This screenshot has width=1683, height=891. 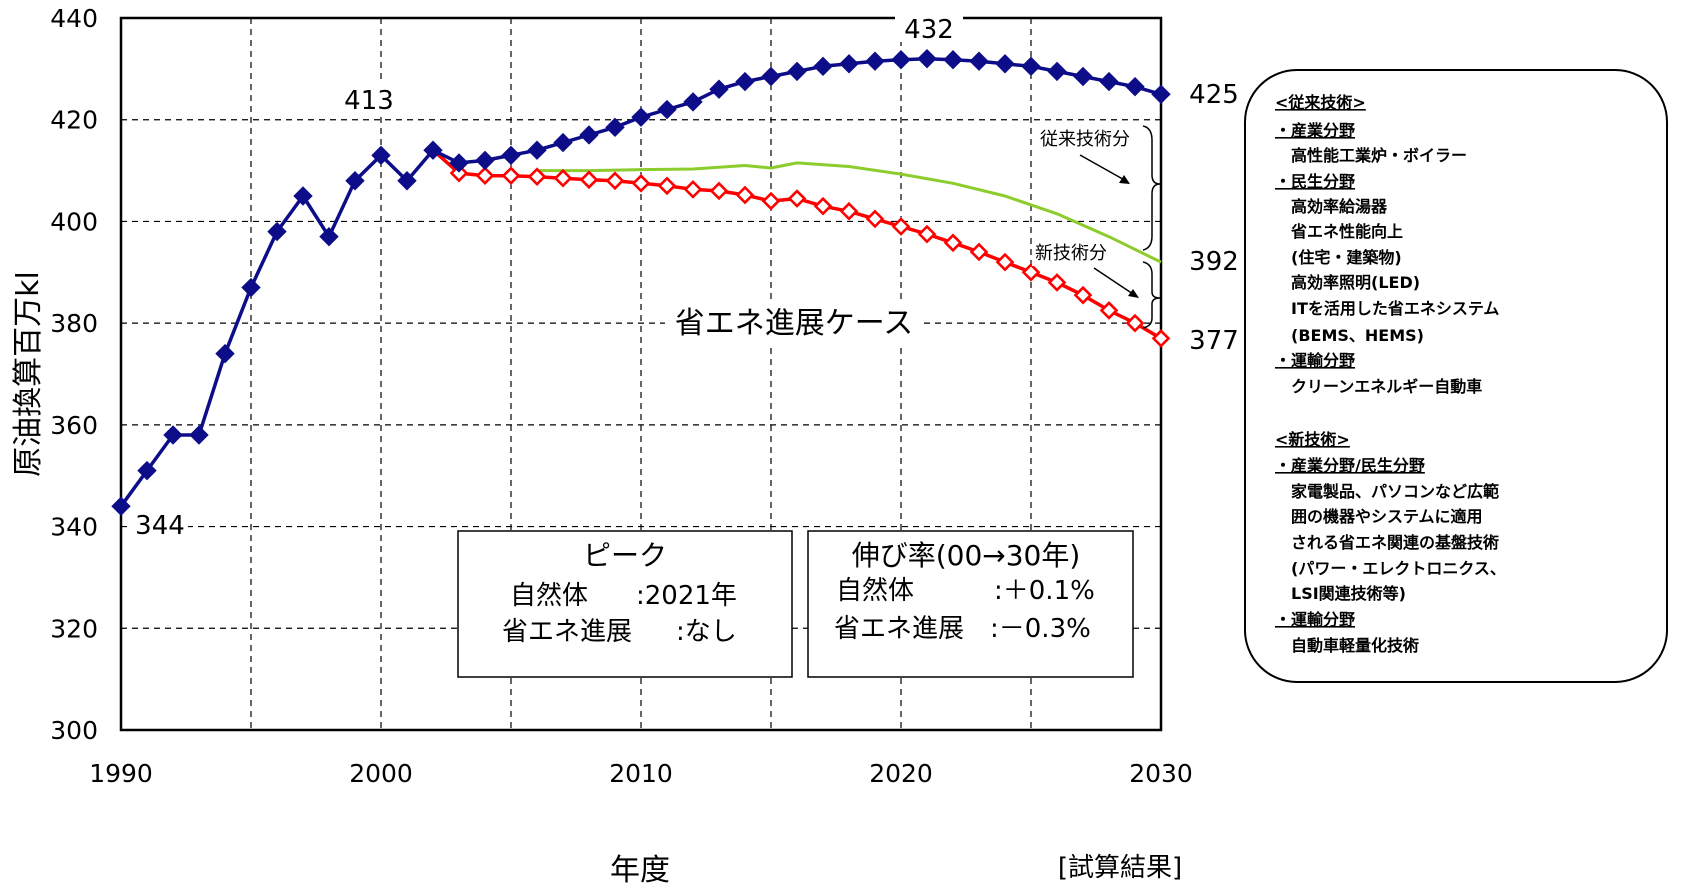 What do you see at coordinates (74, 425) in the screenshot?
I see `y-tick-label: 360` at bounding box center [74, 425].